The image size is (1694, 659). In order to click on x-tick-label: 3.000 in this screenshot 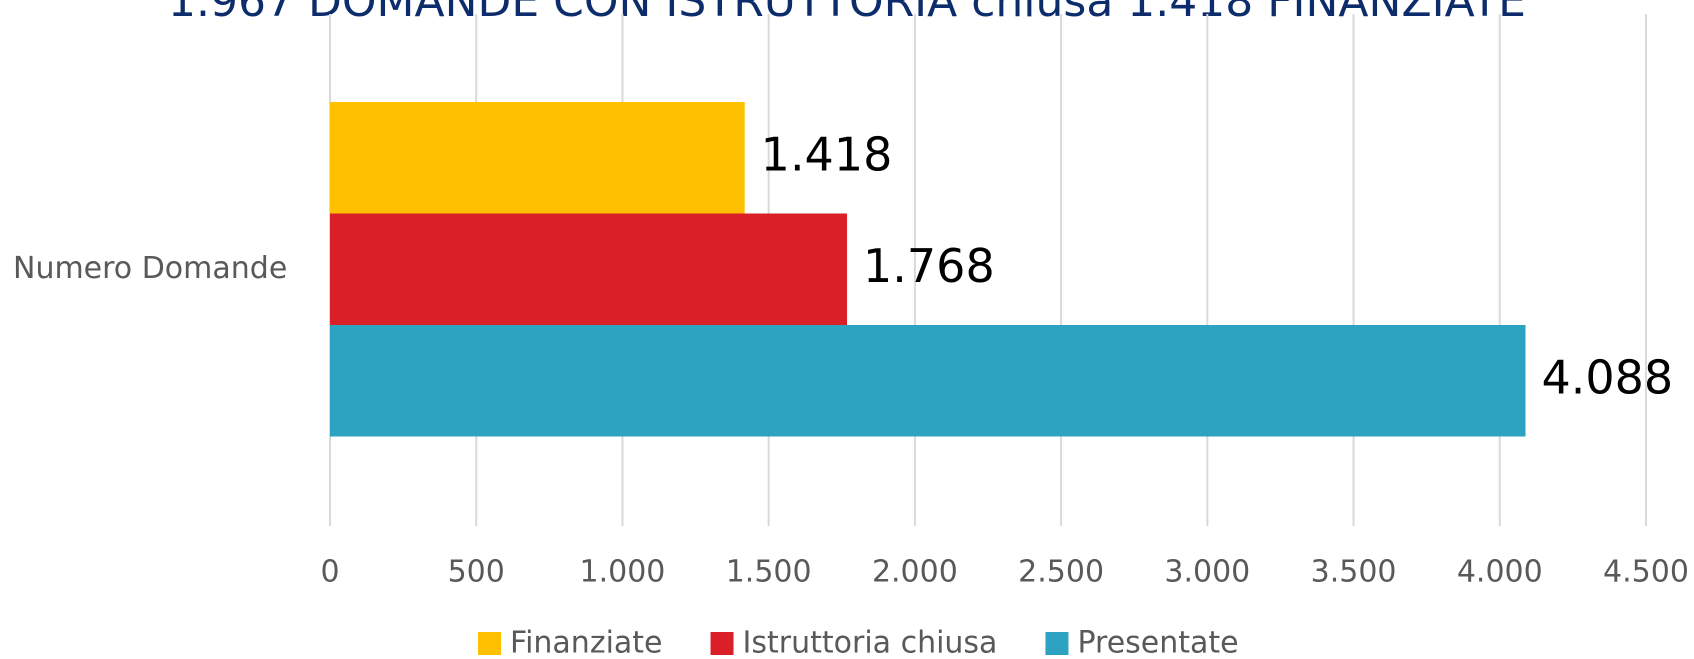, I will do `click(1207, 572)`.